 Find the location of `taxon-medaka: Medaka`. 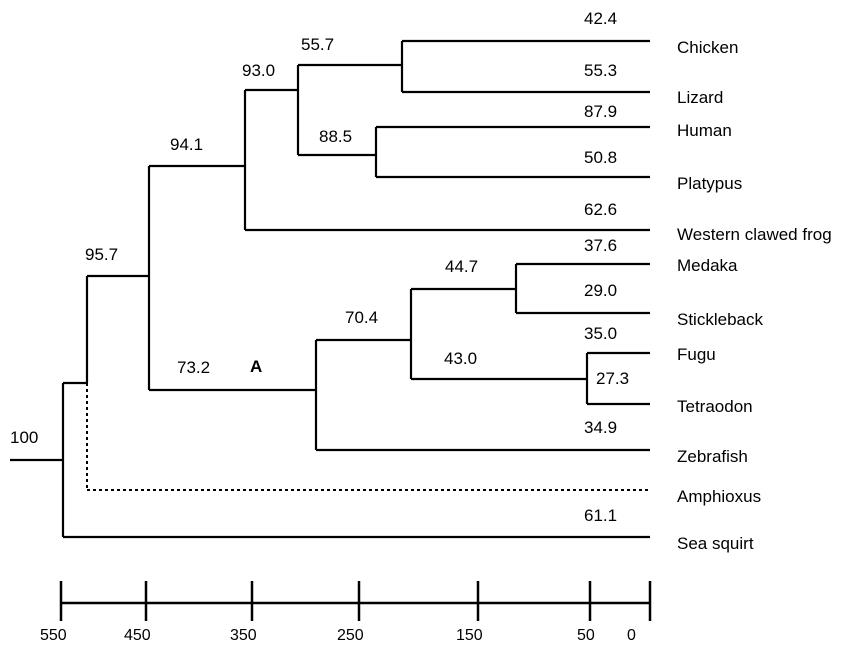

taxon-medaka: Medaka is located at coordinates (707, 265).